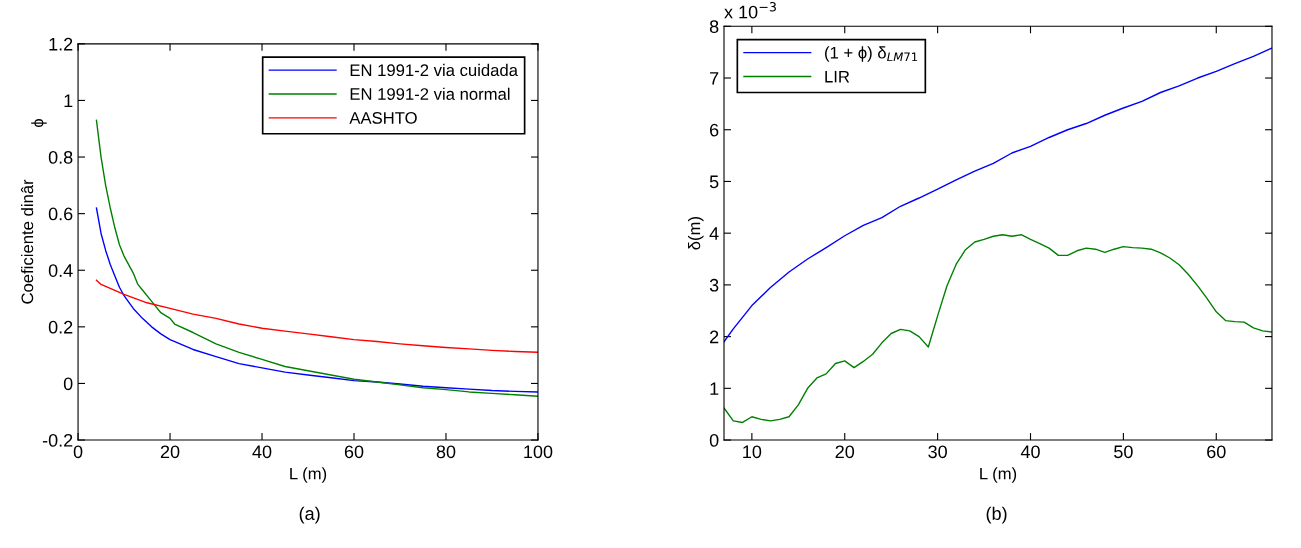 This screenshot has height=548, width=1301. I want to click on y-tick-label: 4, so click(714, 233).